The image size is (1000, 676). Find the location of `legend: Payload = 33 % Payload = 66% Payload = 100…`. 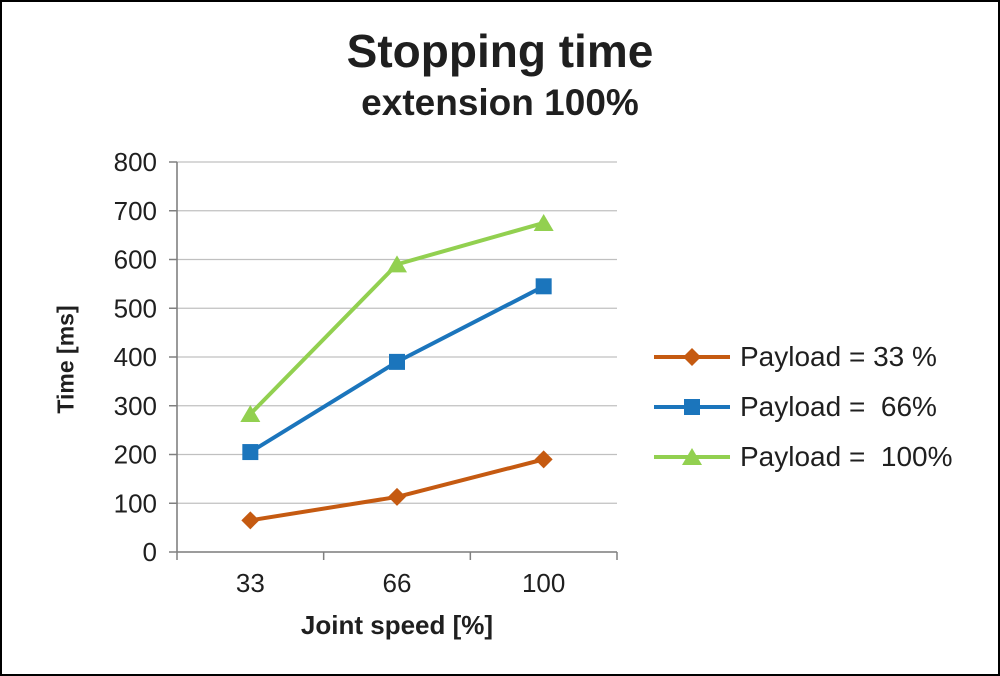

legend: Payload = 33 % Payload = 66% Payload = 100… is located at coordinates (803, 407).